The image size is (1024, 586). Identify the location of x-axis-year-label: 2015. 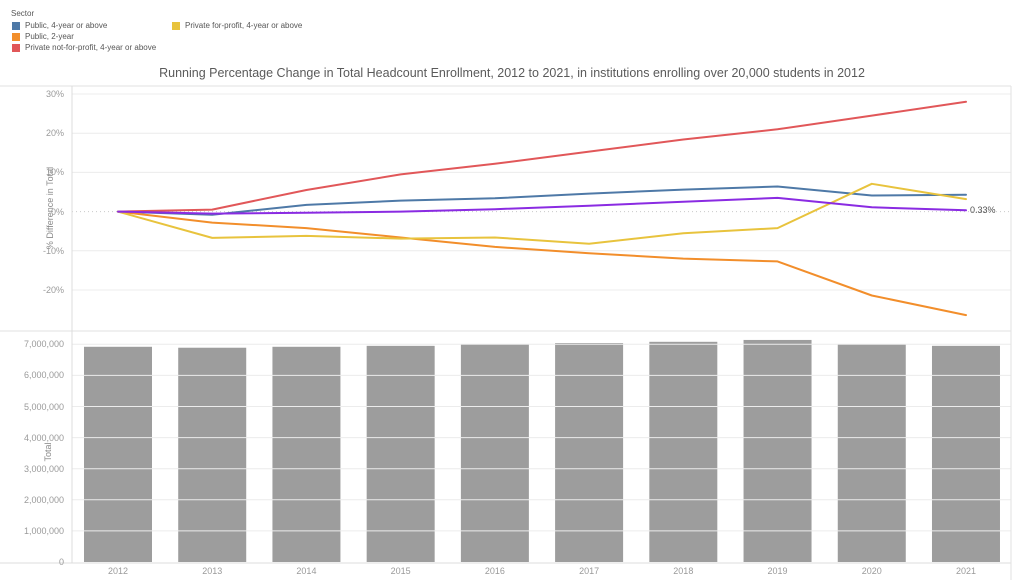
(400, 571).